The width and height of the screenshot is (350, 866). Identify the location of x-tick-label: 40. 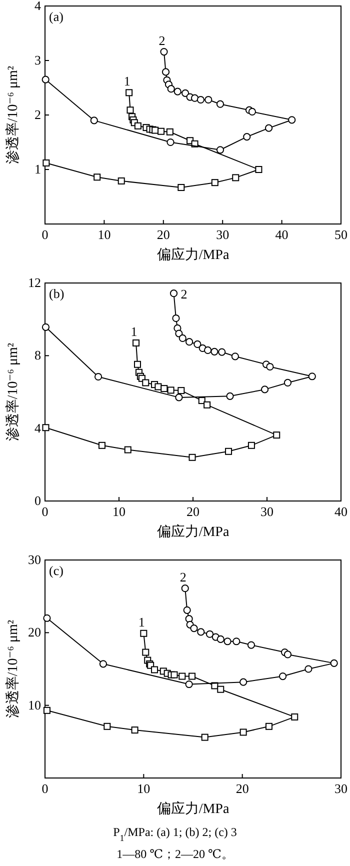
(341, 511).